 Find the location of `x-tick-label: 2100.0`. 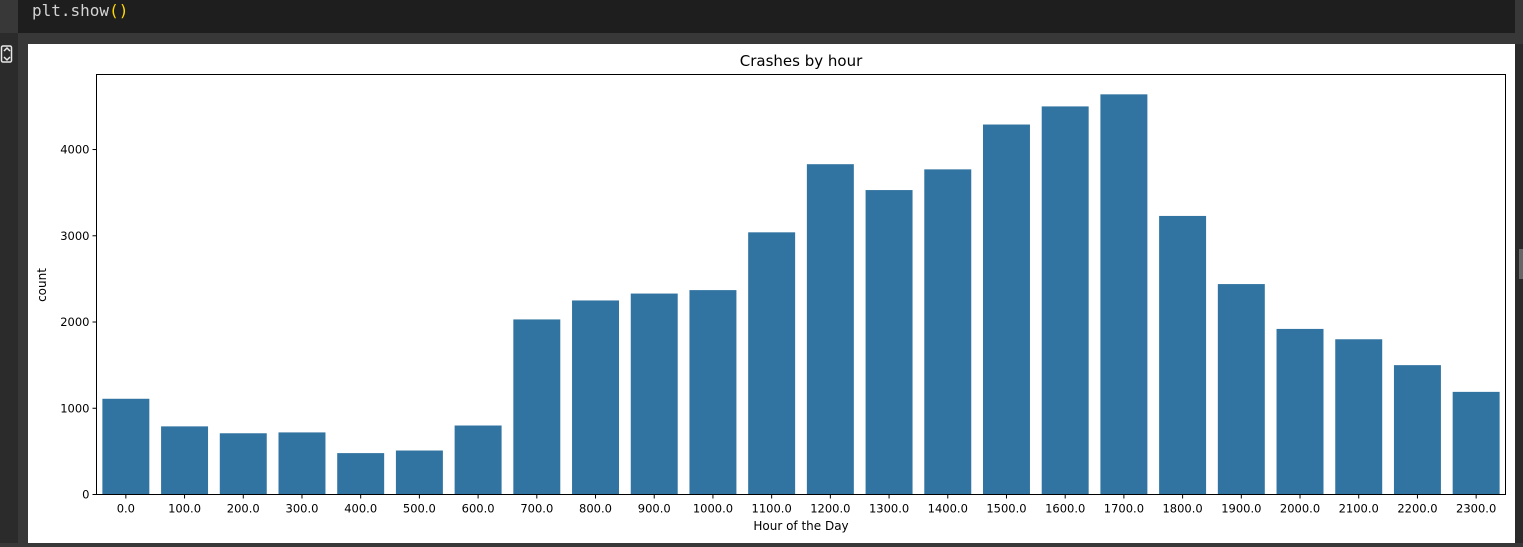

x-tick-label: 2100.0 is located at coordinates (1359, 509).